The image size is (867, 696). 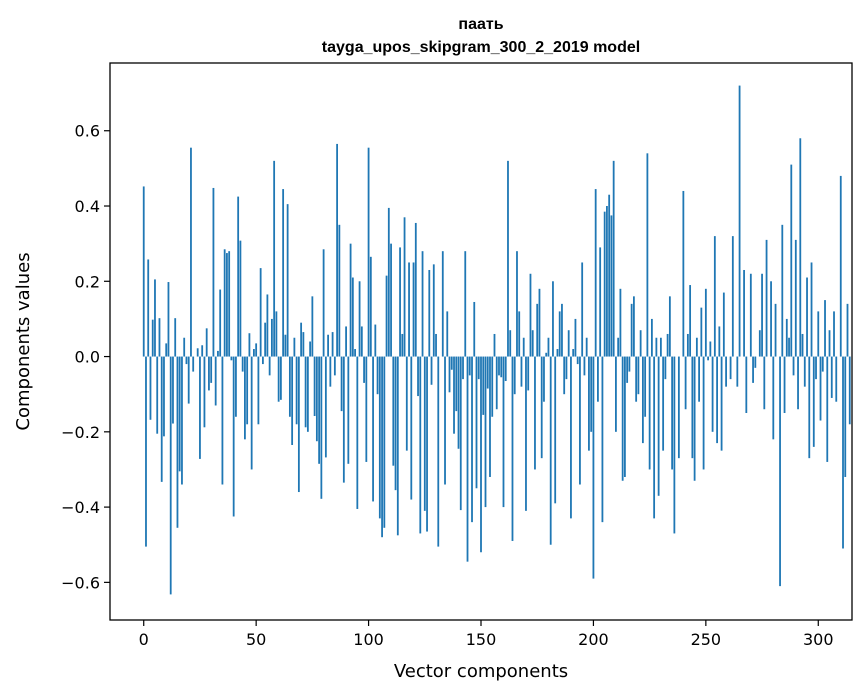 I want to click on y-tick-label: −0.6, so click(x=80, y=582).